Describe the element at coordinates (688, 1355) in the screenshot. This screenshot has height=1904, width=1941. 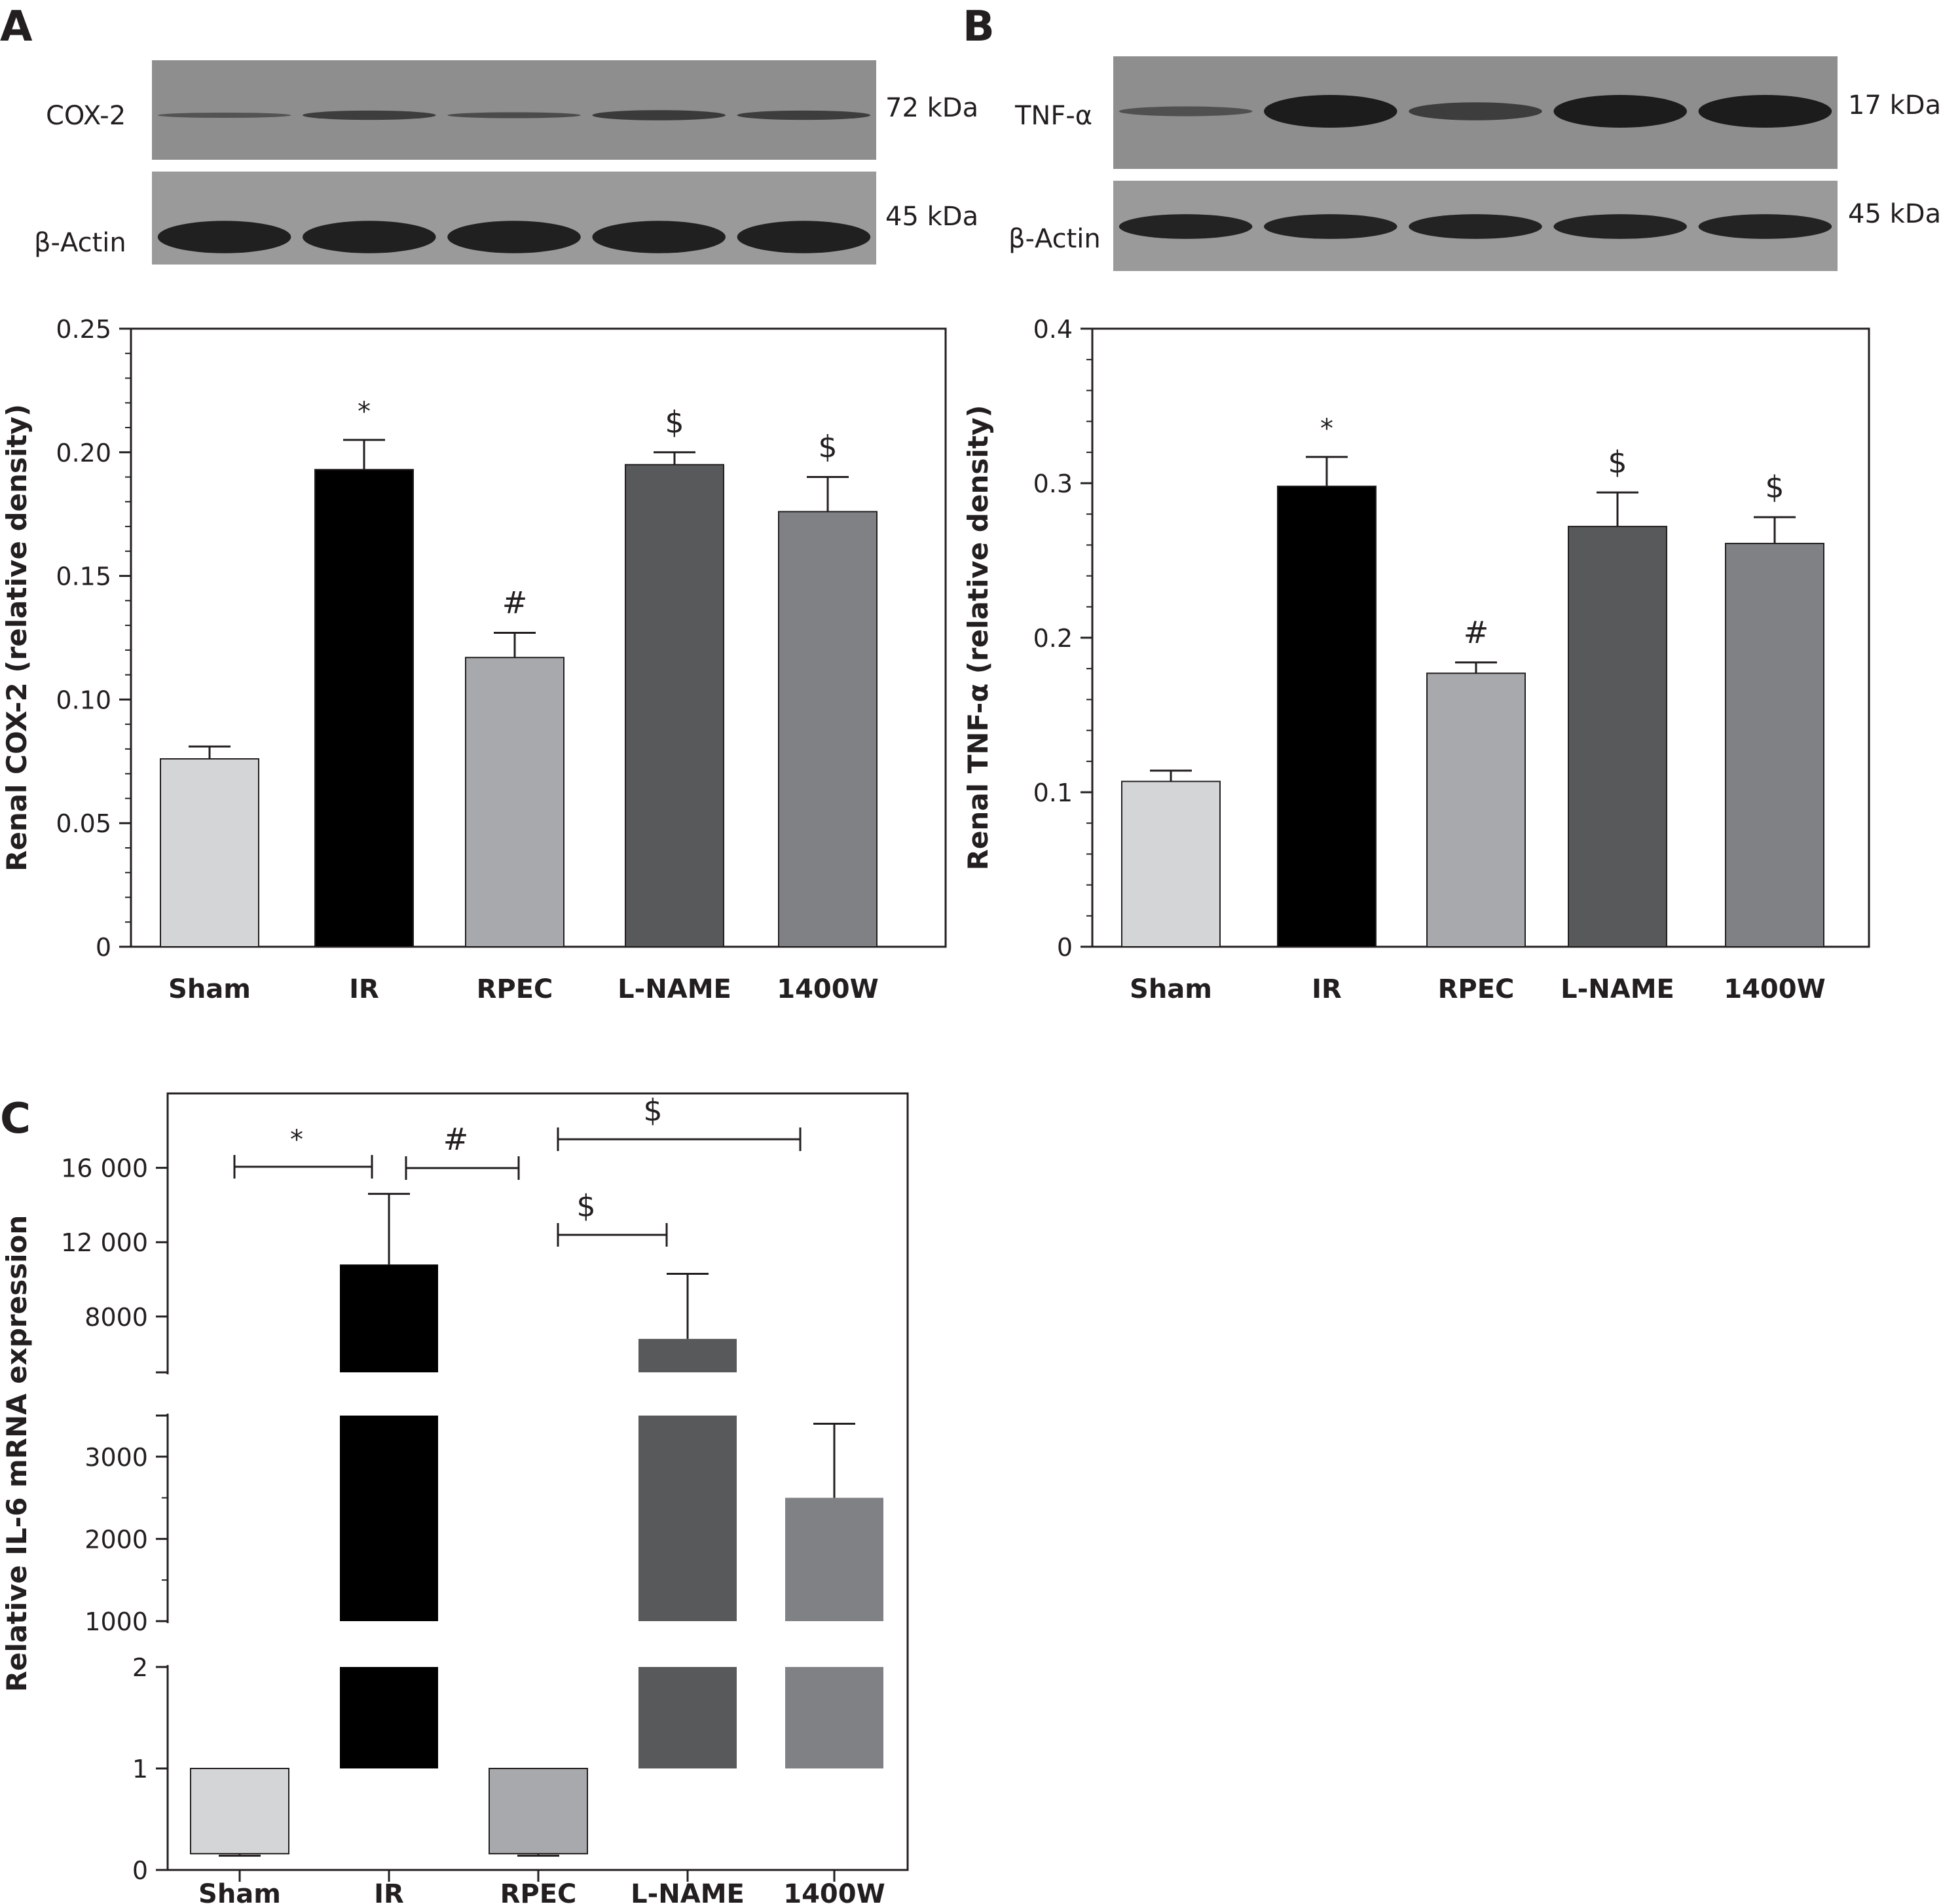
I see `chart-c-bar-l-name-upper` at that location.